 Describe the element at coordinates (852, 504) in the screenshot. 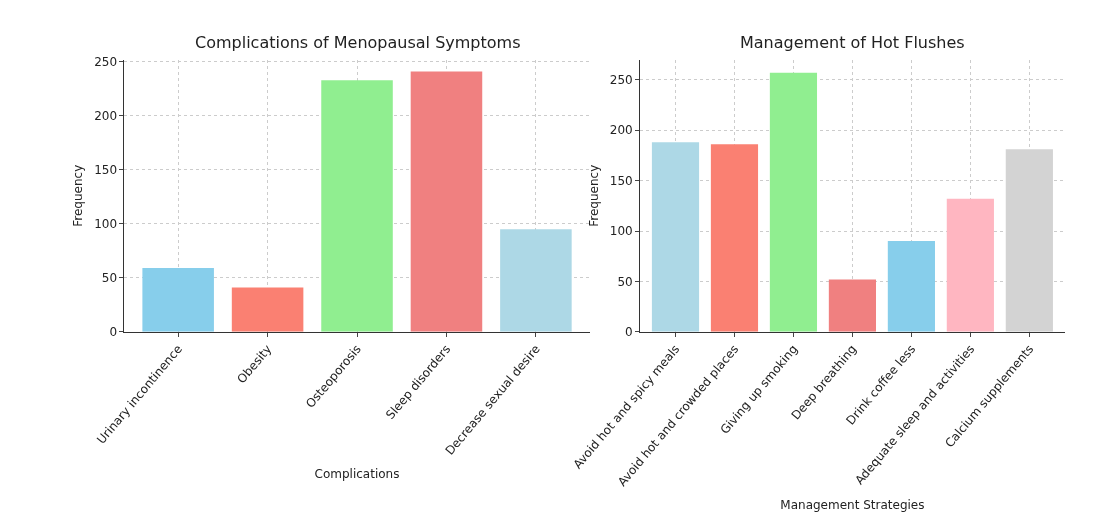

I see `x-axis-title: Management Strategies` at that location.